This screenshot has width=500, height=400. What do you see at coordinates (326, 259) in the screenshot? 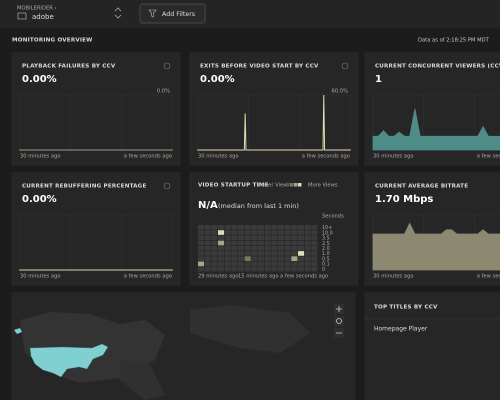
I see `y-label: 0.5` at bounding box center [326, 259].